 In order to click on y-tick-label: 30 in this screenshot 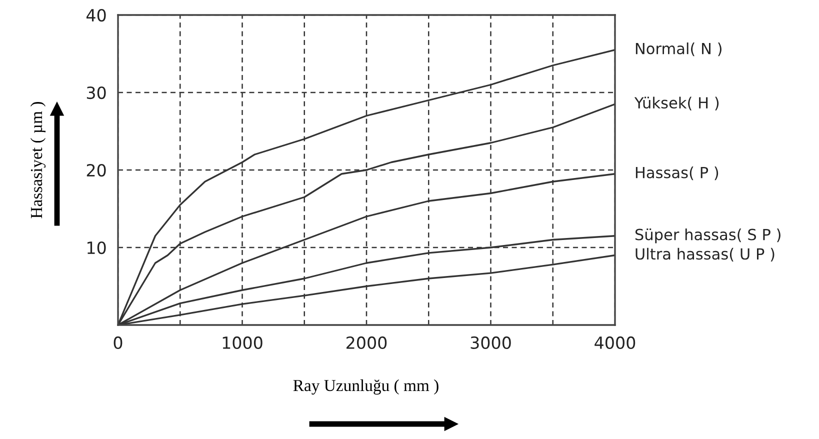, I will do `click(96, 93)`.